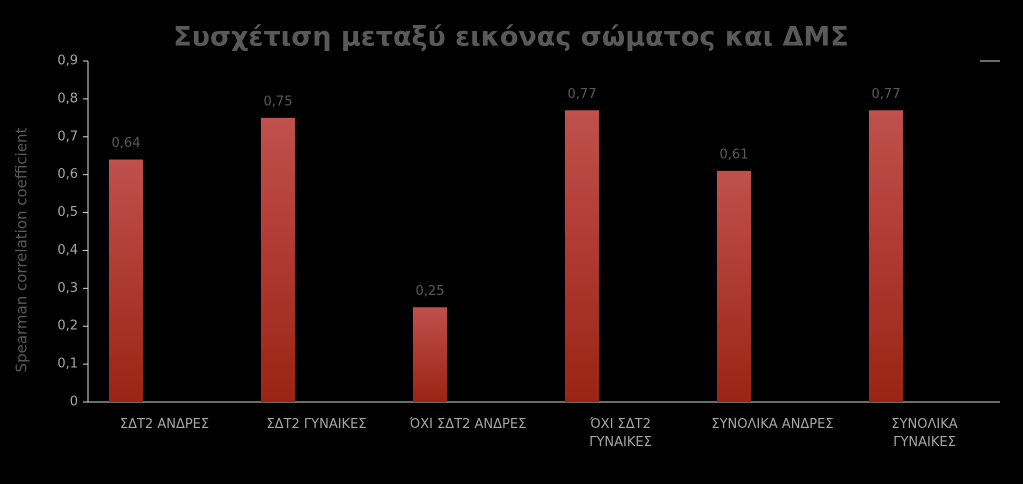  Describe the element at coordinates (67, 288) in the screenshot. I see `y-tick-label: 0,3` at that location.